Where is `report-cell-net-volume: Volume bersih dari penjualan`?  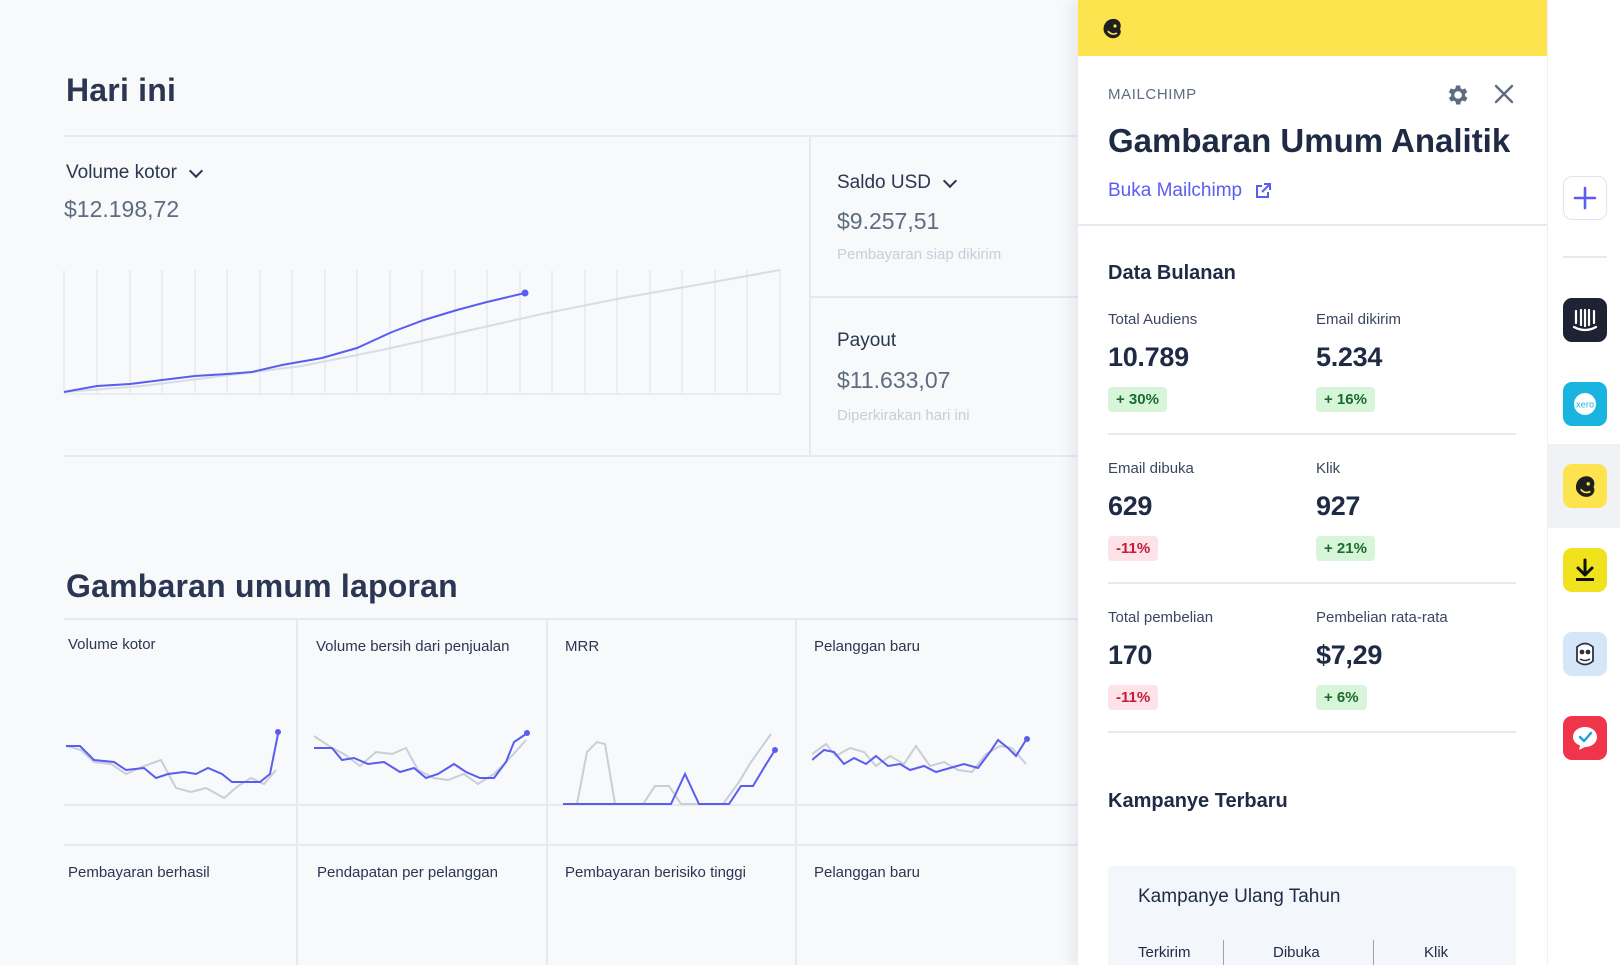
report-cell-net-volume: Volume bersih dari penjualan is located at coordinates (413, 646).